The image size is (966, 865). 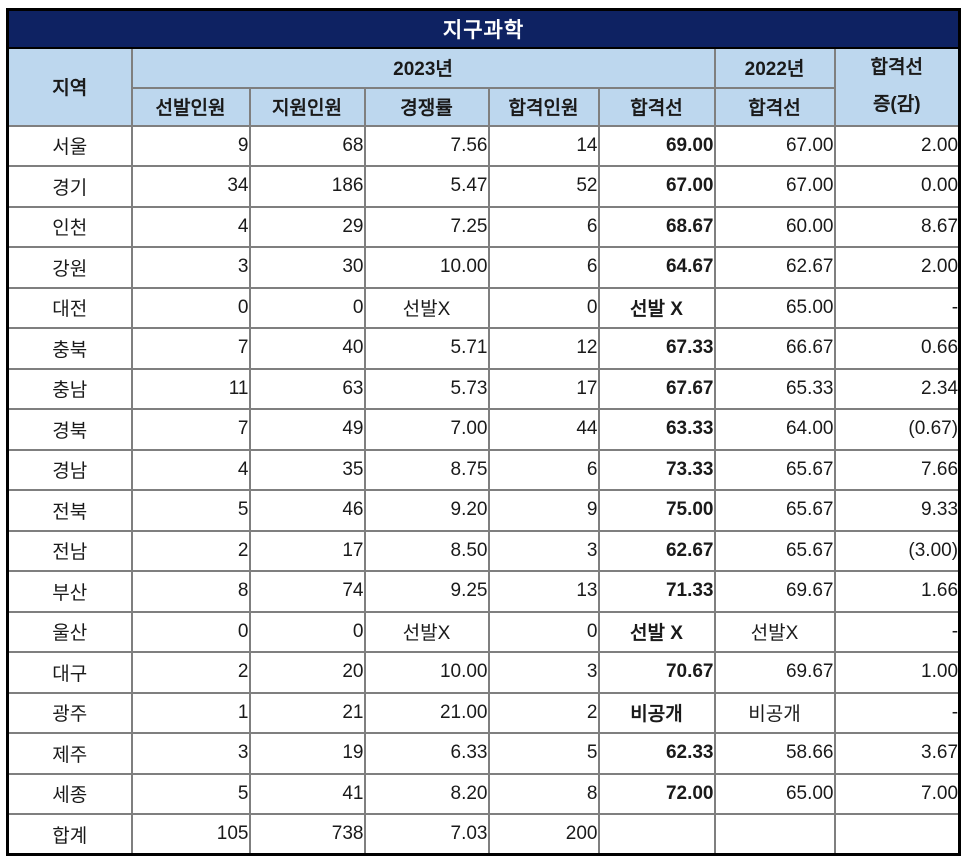 I want to click on cell-region: 전남, so click(x=69, y=550).